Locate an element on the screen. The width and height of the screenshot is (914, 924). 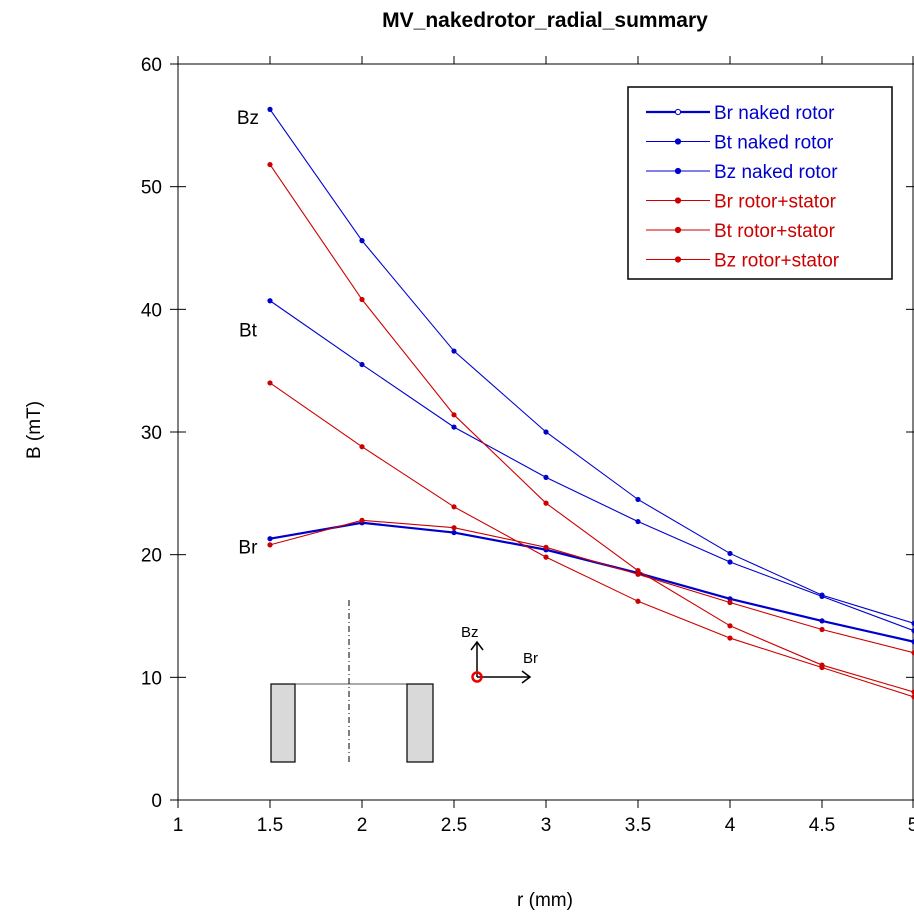
y-tick-label: 0 is located at coordinates (156, 801).